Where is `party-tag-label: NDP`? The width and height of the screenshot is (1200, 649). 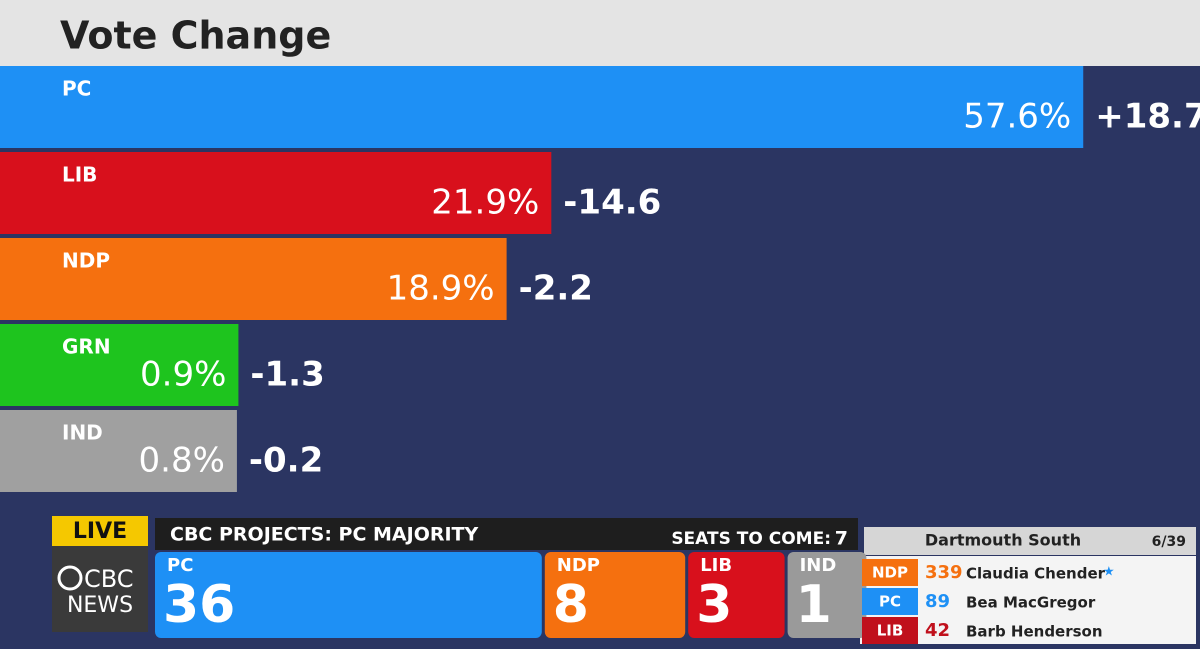 party-tag-label: NDP is located at coordinates (890, 573).